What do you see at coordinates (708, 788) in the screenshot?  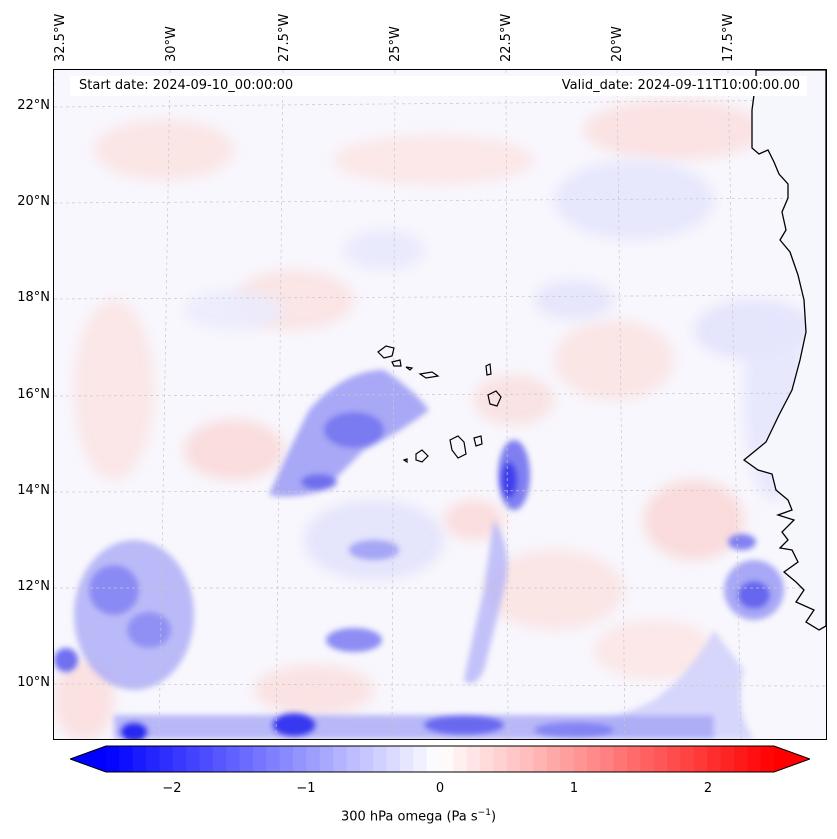 I see `colorbar-tick-2: 2` at bounding box center [708, 788].